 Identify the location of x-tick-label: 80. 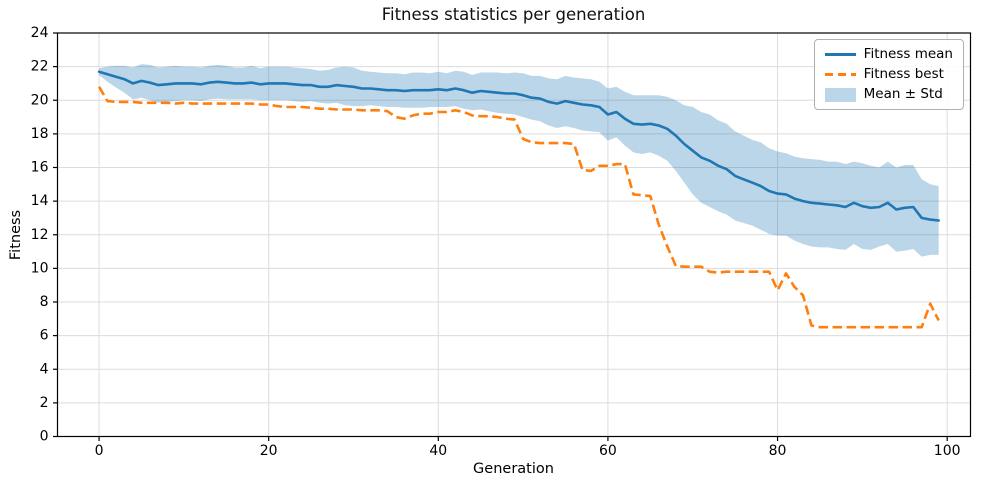
(778, 451).